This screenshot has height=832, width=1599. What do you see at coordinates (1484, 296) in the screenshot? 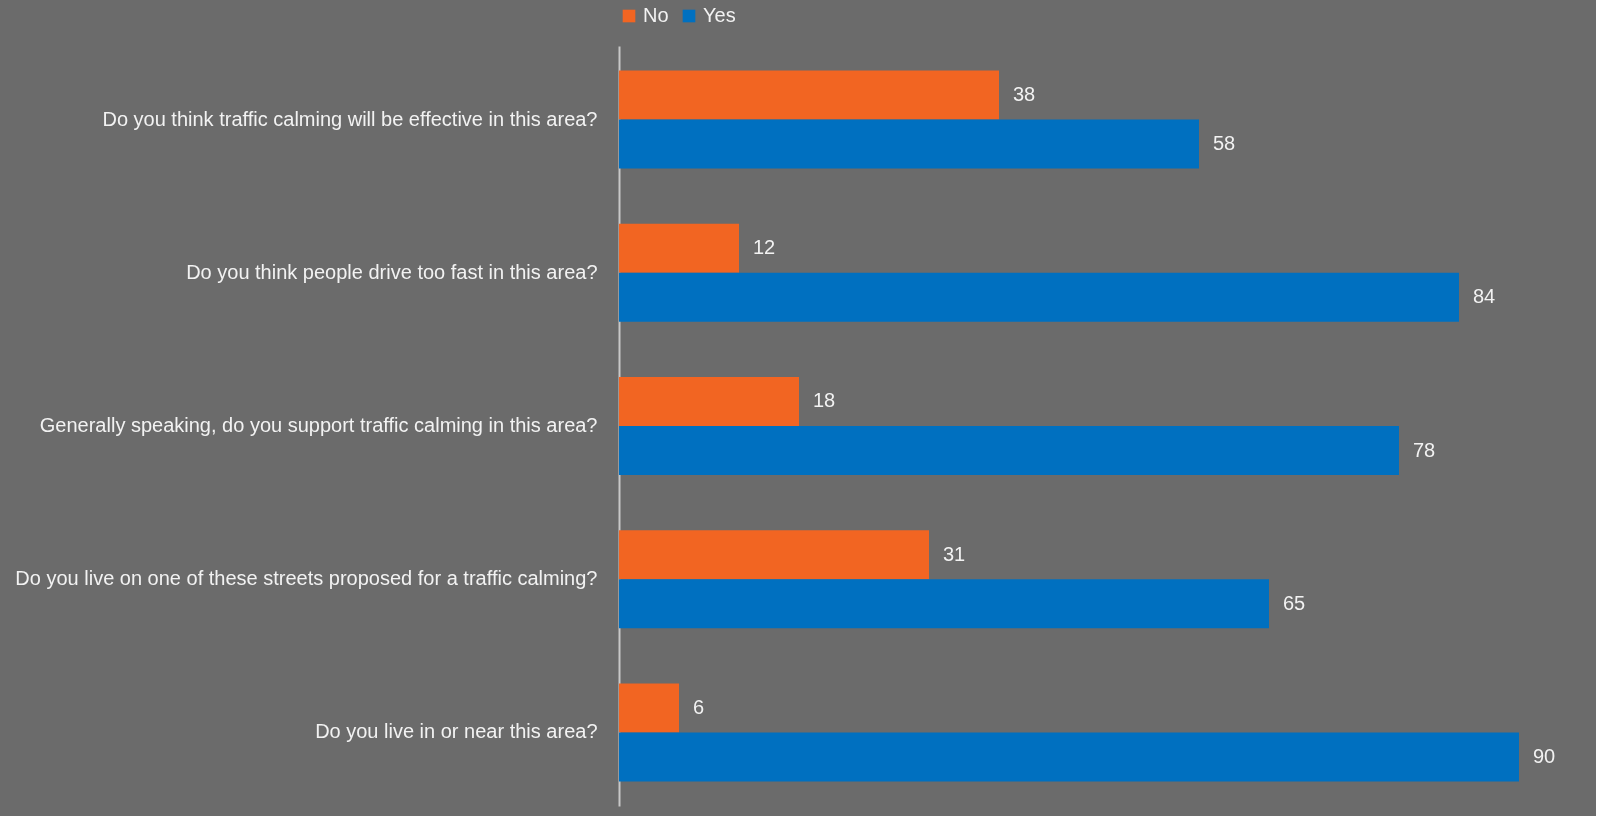
I see `data-label: 84` at bounding box center [1484, 296].